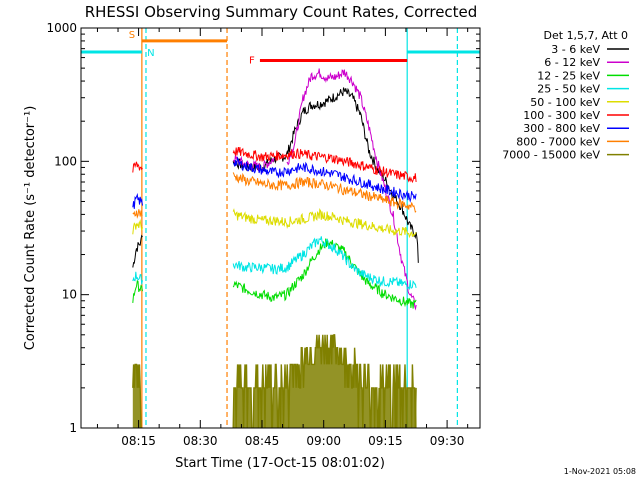 The width and height of the screenshot is (640, 480). What do you see at coordinates (30, 228) in the screenshot?
I see `y-axis-label: Corrected Count Rate (s⁻¹ detector⁻¹)` at bounding box center [30, 228].